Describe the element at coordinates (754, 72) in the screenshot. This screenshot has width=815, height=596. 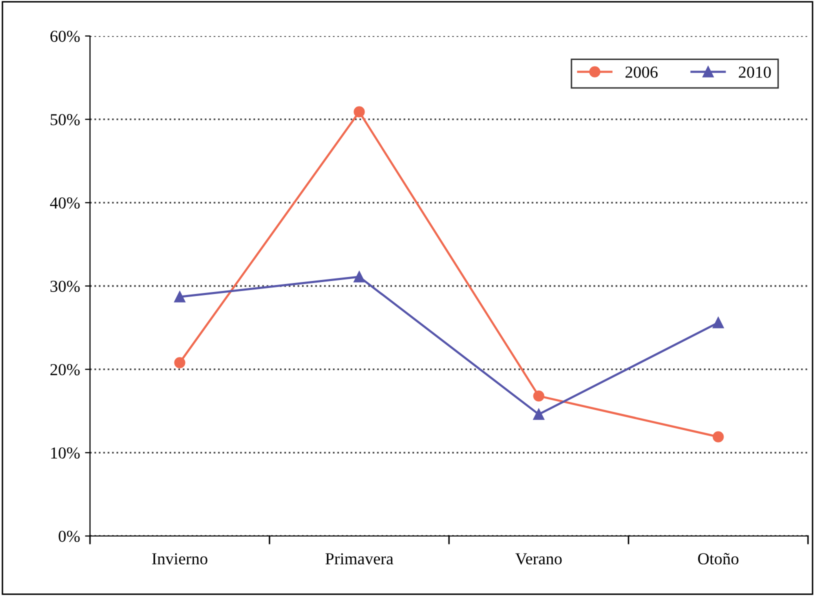
I see `legend-label: 2010` at that location.